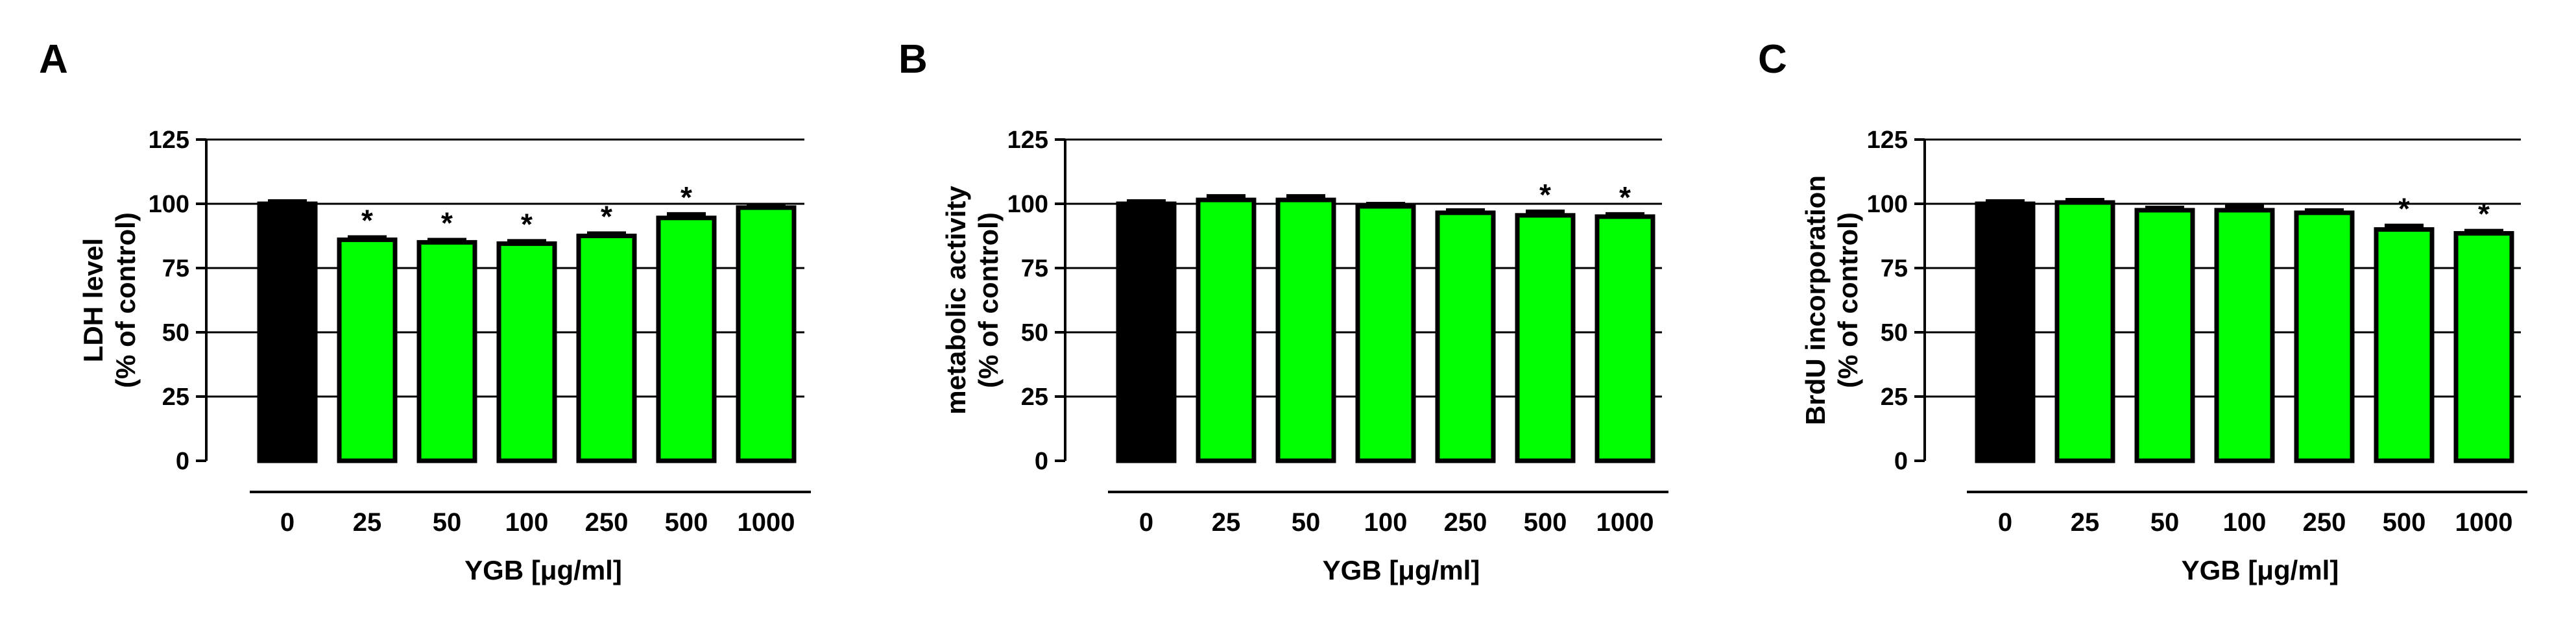  I want to click on y-axis-title: LDH level, so click(93, 300).